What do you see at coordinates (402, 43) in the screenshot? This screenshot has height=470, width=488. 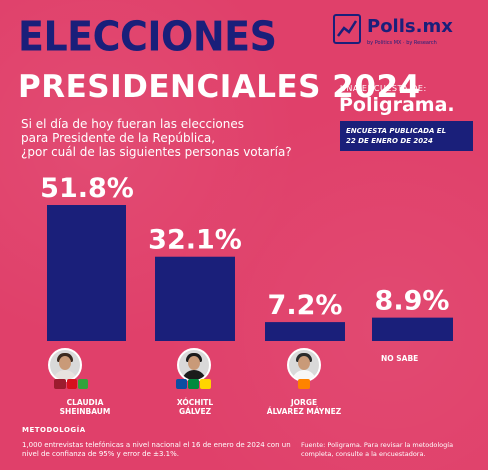 I see `logo-subtitle: by Politics MX · by Research` at bounding box center [402, 43].